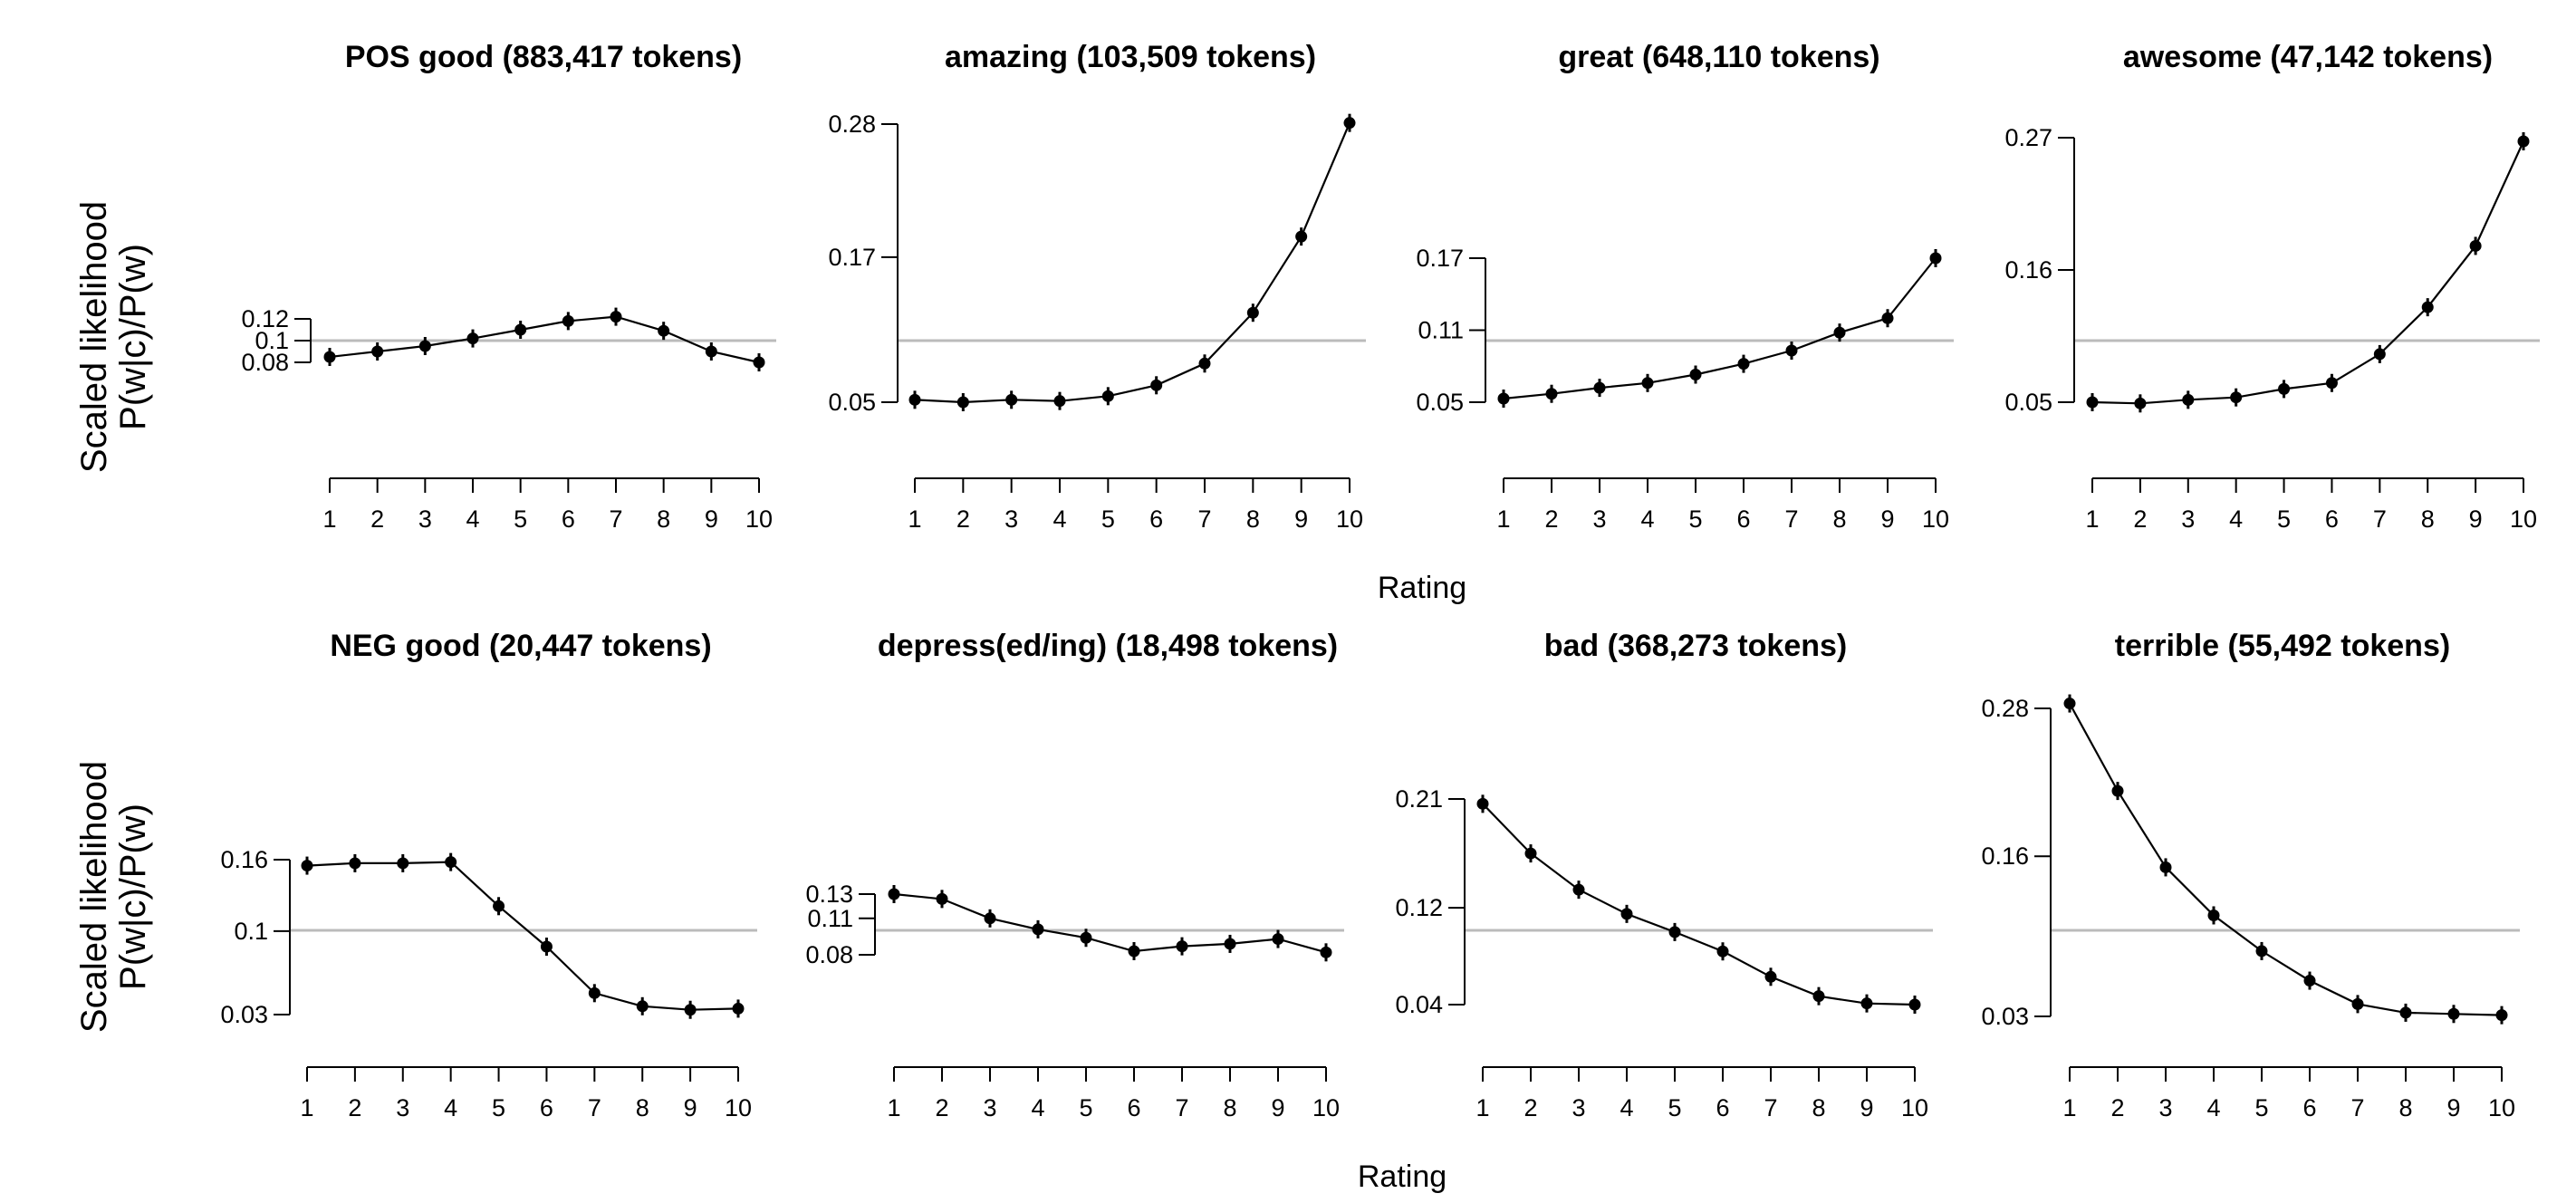  I want to click on chart-title: awesome (47,142 tokens), so click(2308, 57).